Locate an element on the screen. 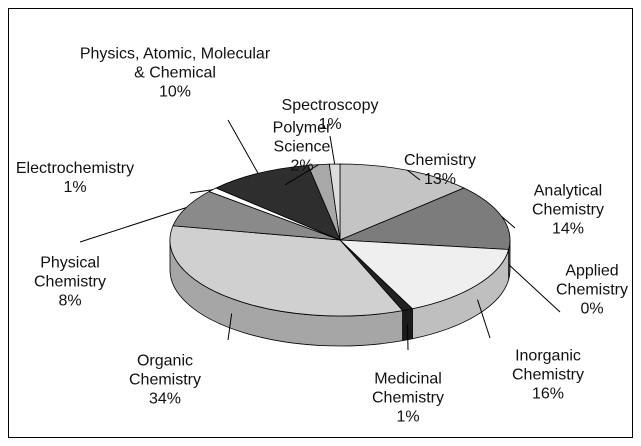 The image size is (641, 446). category-label: Polymer Science is located at coordinates (302, 137).